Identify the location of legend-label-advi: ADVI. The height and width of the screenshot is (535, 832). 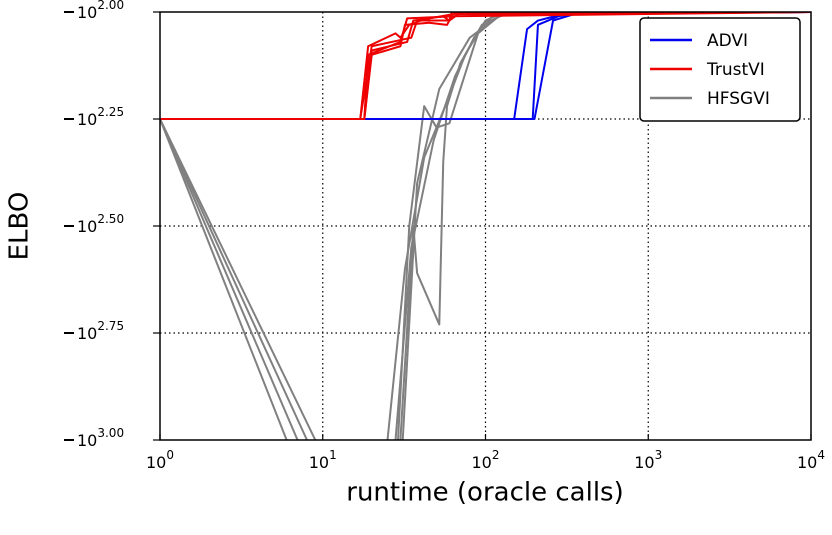
(727, 41).